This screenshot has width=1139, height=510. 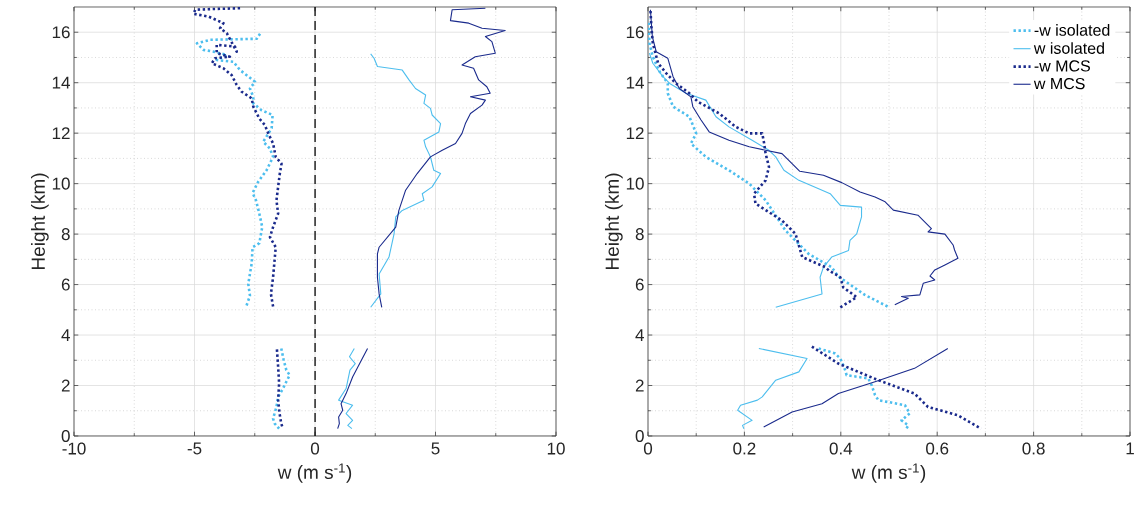 What do you see at coordinates (744, 448) in the screenshot?
I see `x-tick-label: 0.2` at bounding box center [744, 448].